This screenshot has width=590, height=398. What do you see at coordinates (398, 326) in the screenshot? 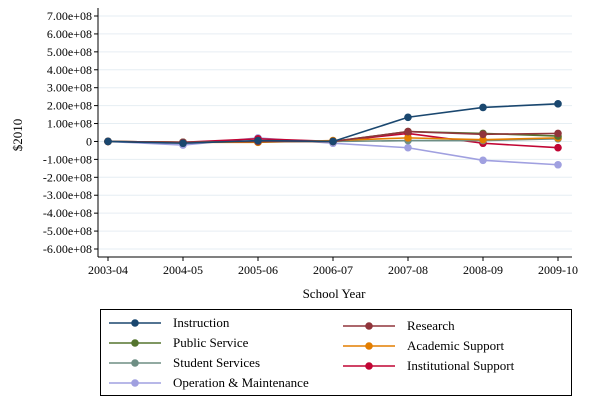
I see `legend-item: Research` at bounding box center [398, 326].